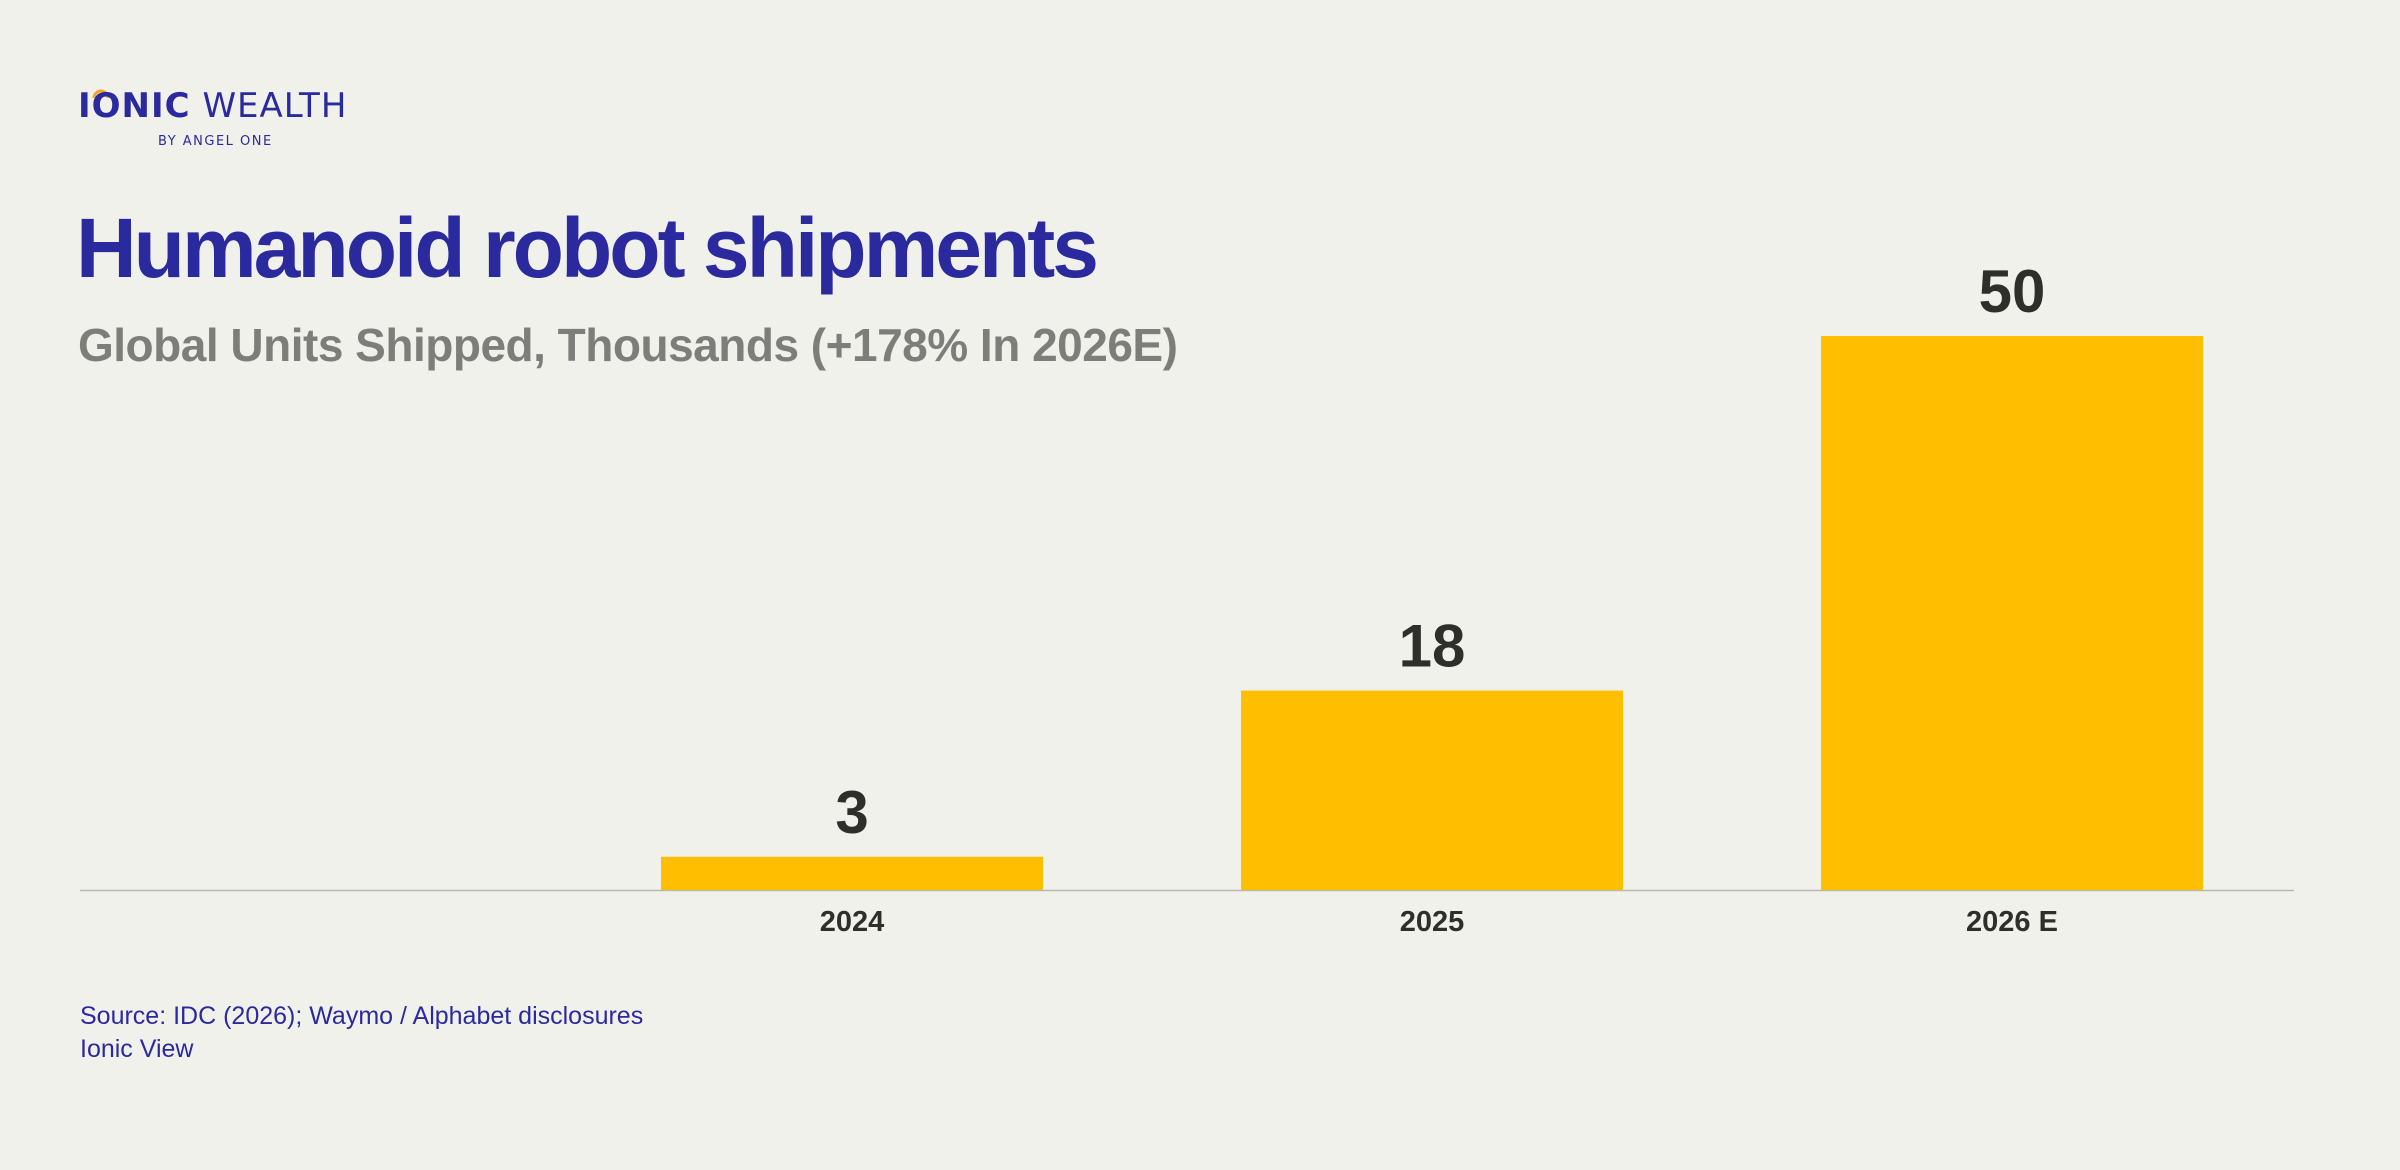 The width and height of the screenshot is (2400, 1170). Describe the element at coordinates (852, 922) in the screenshot. I see `x-tick-label-0: 2024` at that location.